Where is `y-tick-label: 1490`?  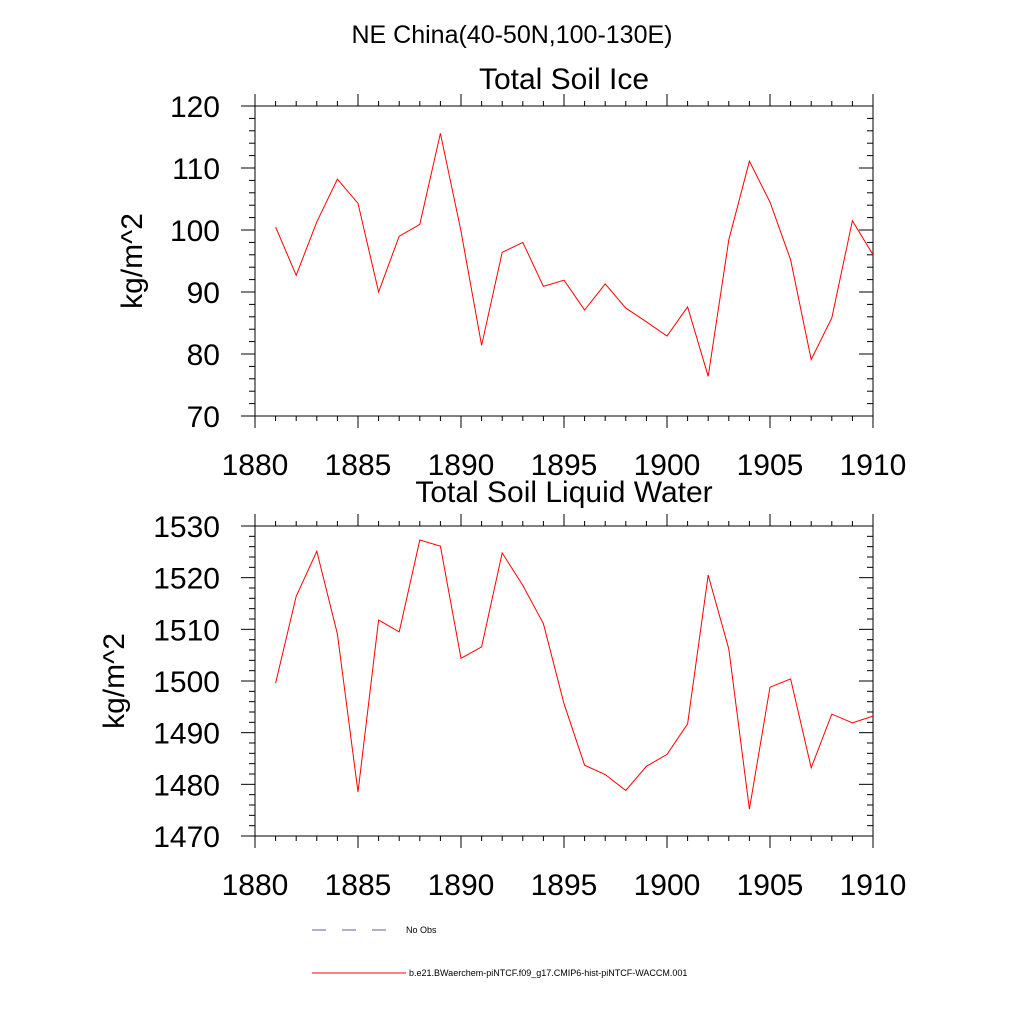 y-tick-label: 1490 is located at coordinates (186, 734).